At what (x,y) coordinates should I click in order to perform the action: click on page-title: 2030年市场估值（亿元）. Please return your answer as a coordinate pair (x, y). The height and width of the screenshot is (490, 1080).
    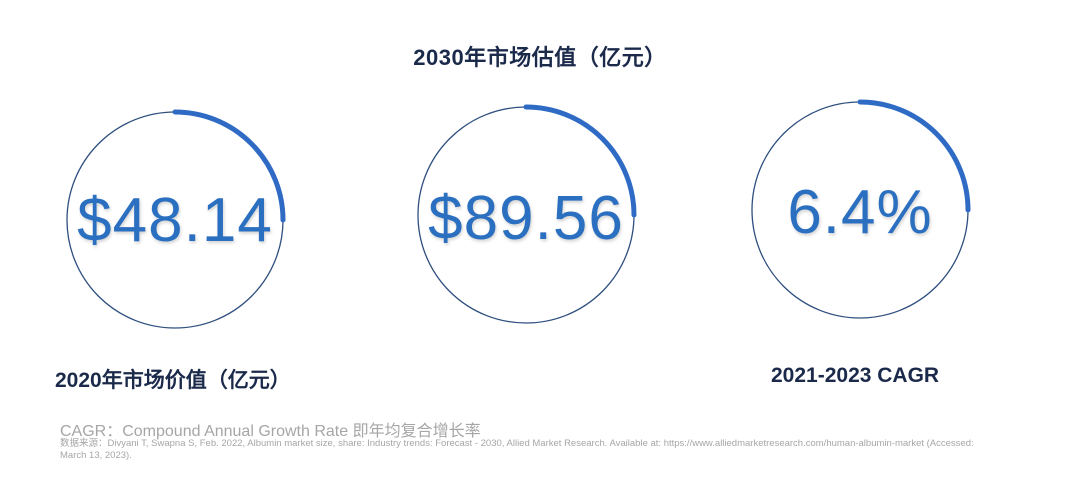
    Looking at the image, I should click on (540, 57).